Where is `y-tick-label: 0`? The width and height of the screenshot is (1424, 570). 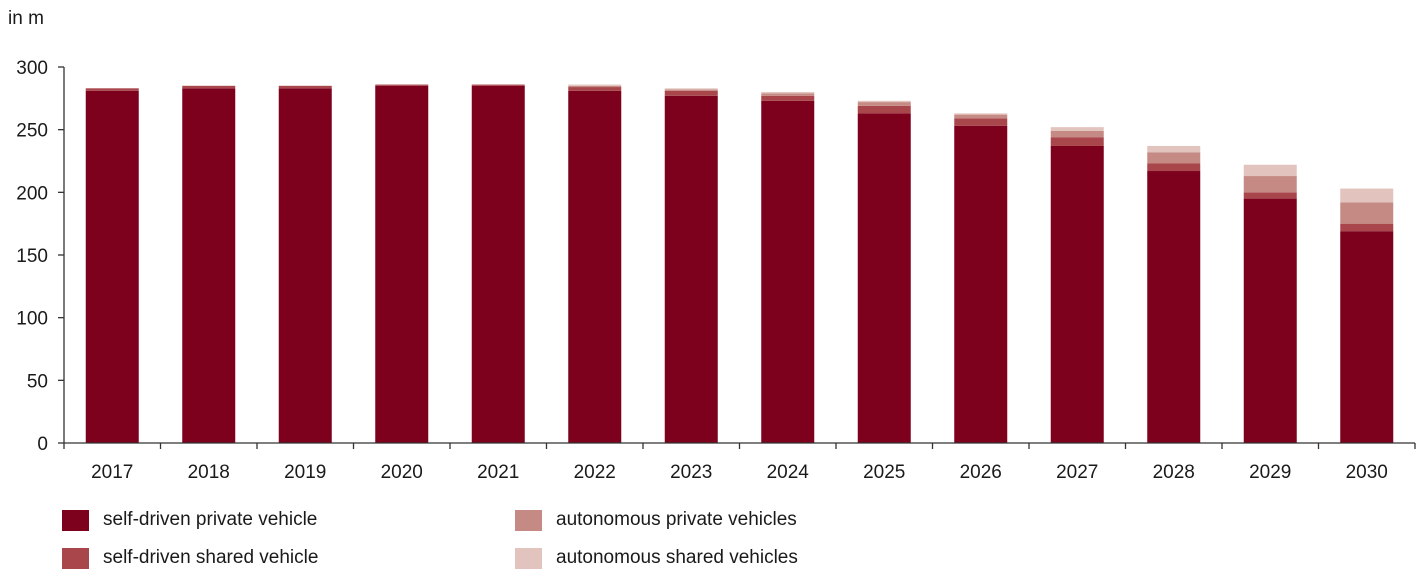
y-tick-label: 0 is located at coordinates (42, 444).